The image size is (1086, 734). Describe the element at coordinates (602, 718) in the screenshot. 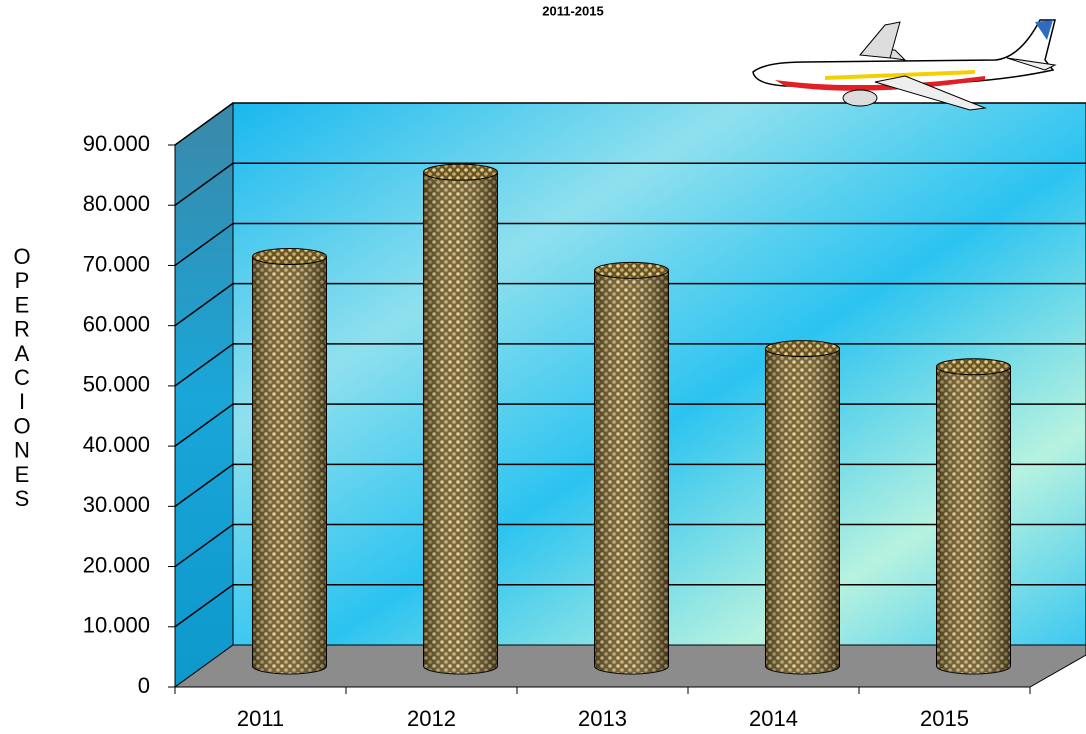

I see `x-tick-label: 2013` at that location.